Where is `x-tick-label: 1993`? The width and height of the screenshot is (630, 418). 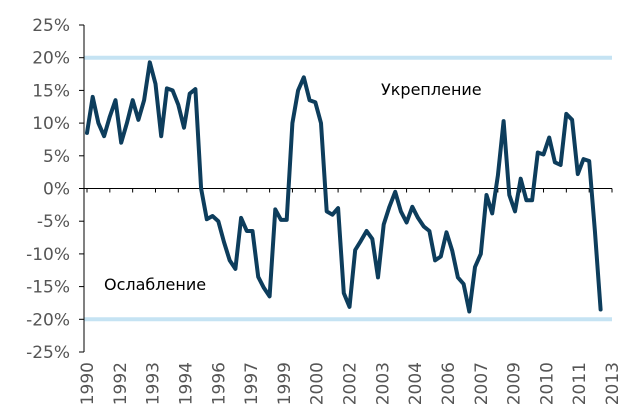
x-tick-label: 1993 is located at coordinates (154, 383).